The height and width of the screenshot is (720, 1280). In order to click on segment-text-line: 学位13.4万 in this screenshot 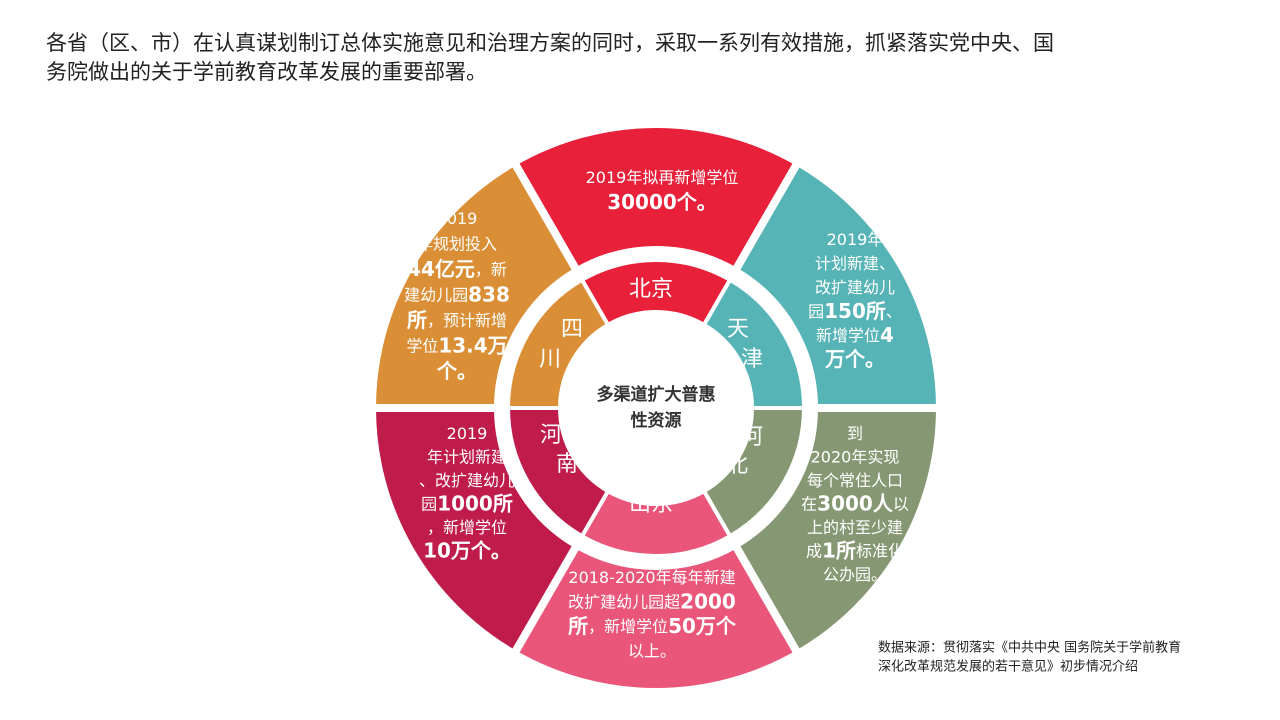, I will do `click(456, 345)`.